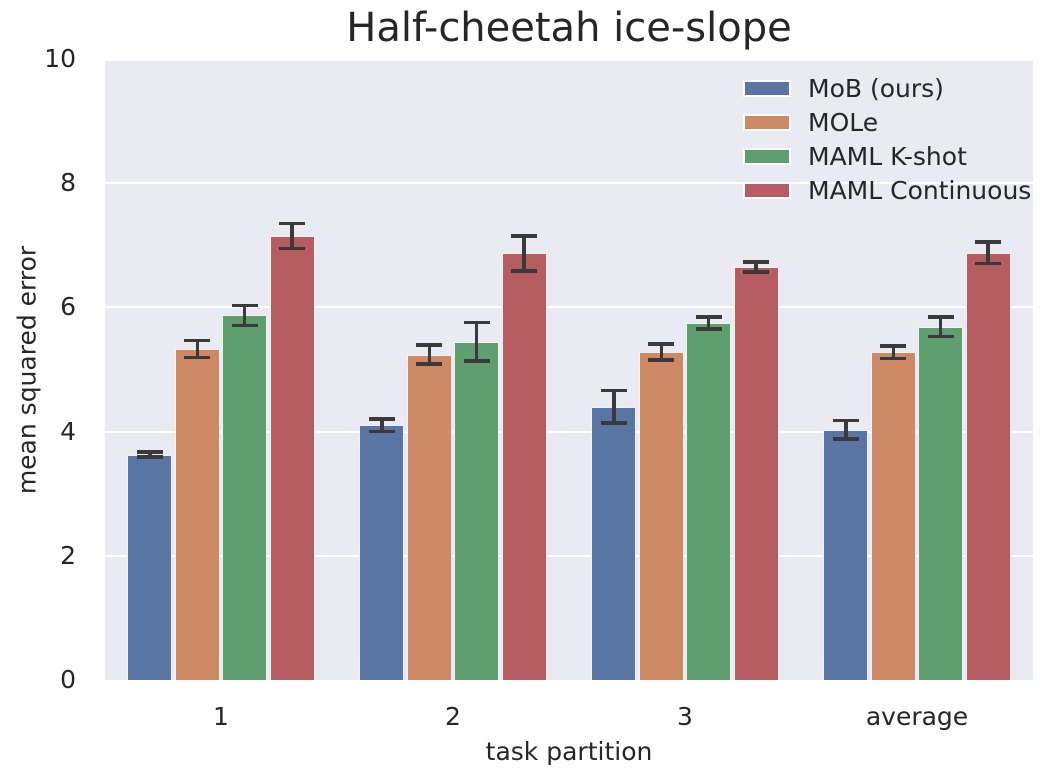 The image size is (1048, 778). What do you see at coordinates (68, 555) in the screenshot?
I see `y-tick-label: 2` at bounding box center [68, 555].